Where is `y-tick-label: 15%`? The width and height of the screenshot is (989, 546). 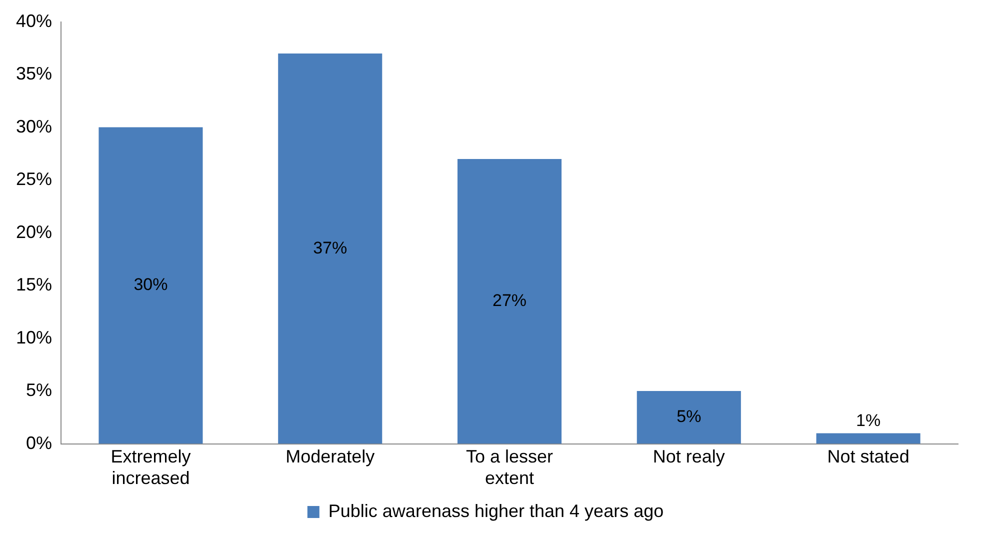
y-tick-label: 15% is located at coordinates (34, 284).